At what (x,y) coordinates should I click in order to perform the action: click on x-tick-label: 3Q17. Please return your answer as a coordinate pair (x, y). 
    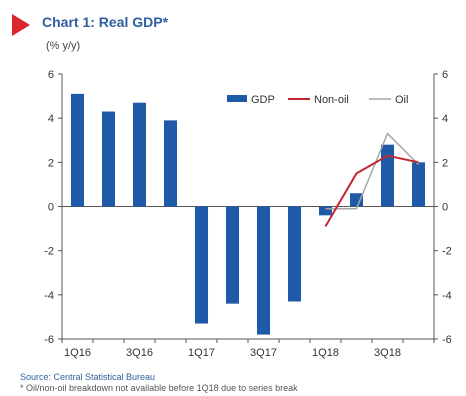
    Looking at the image, I should click on (263, 353).